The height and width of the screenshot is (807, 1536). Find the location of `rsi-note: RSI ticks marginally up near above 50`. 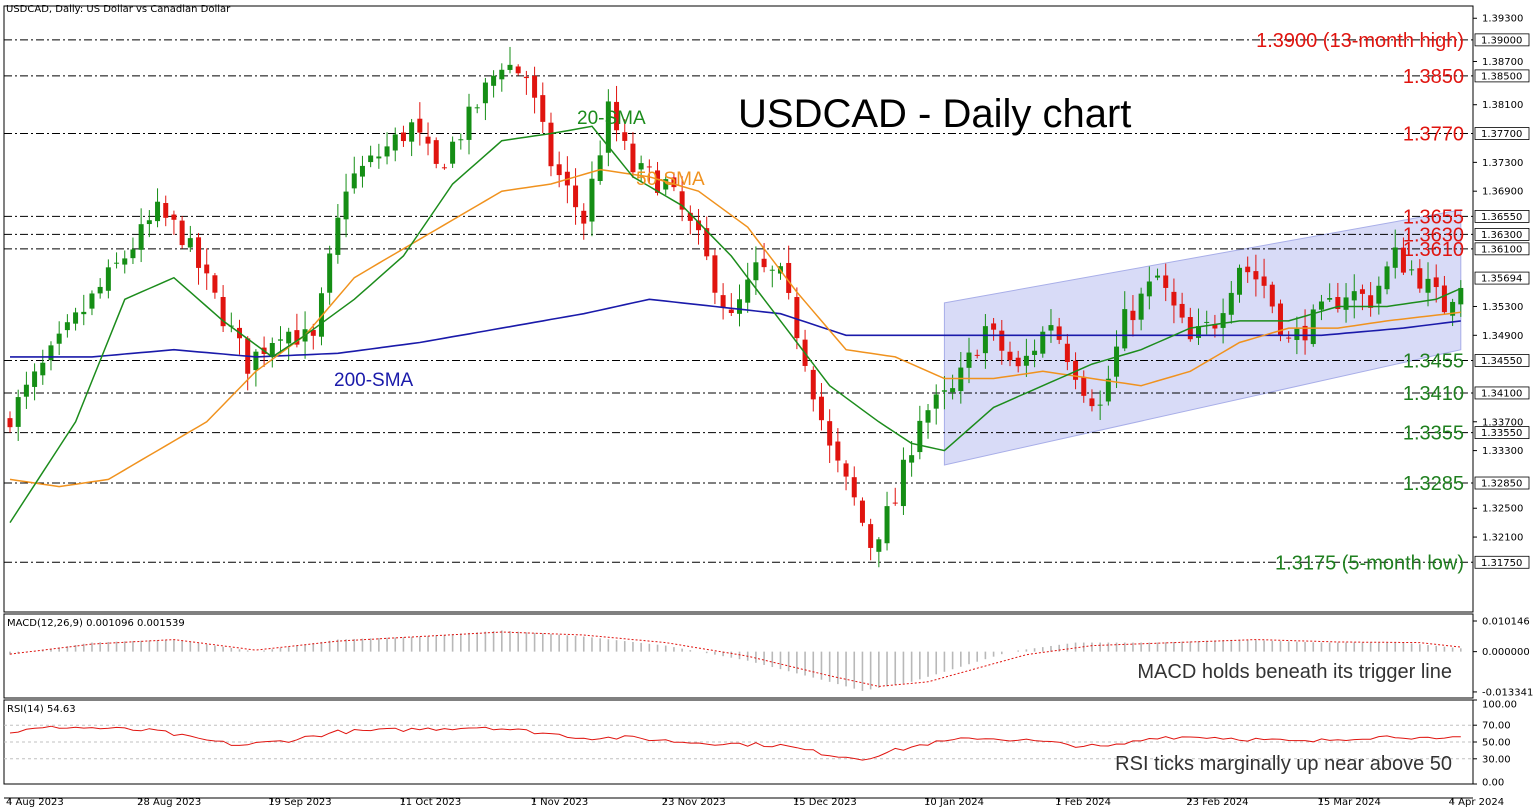

rsi-note: RSI ticks marginally up near above 50 is located at coordinates (1283, 764).